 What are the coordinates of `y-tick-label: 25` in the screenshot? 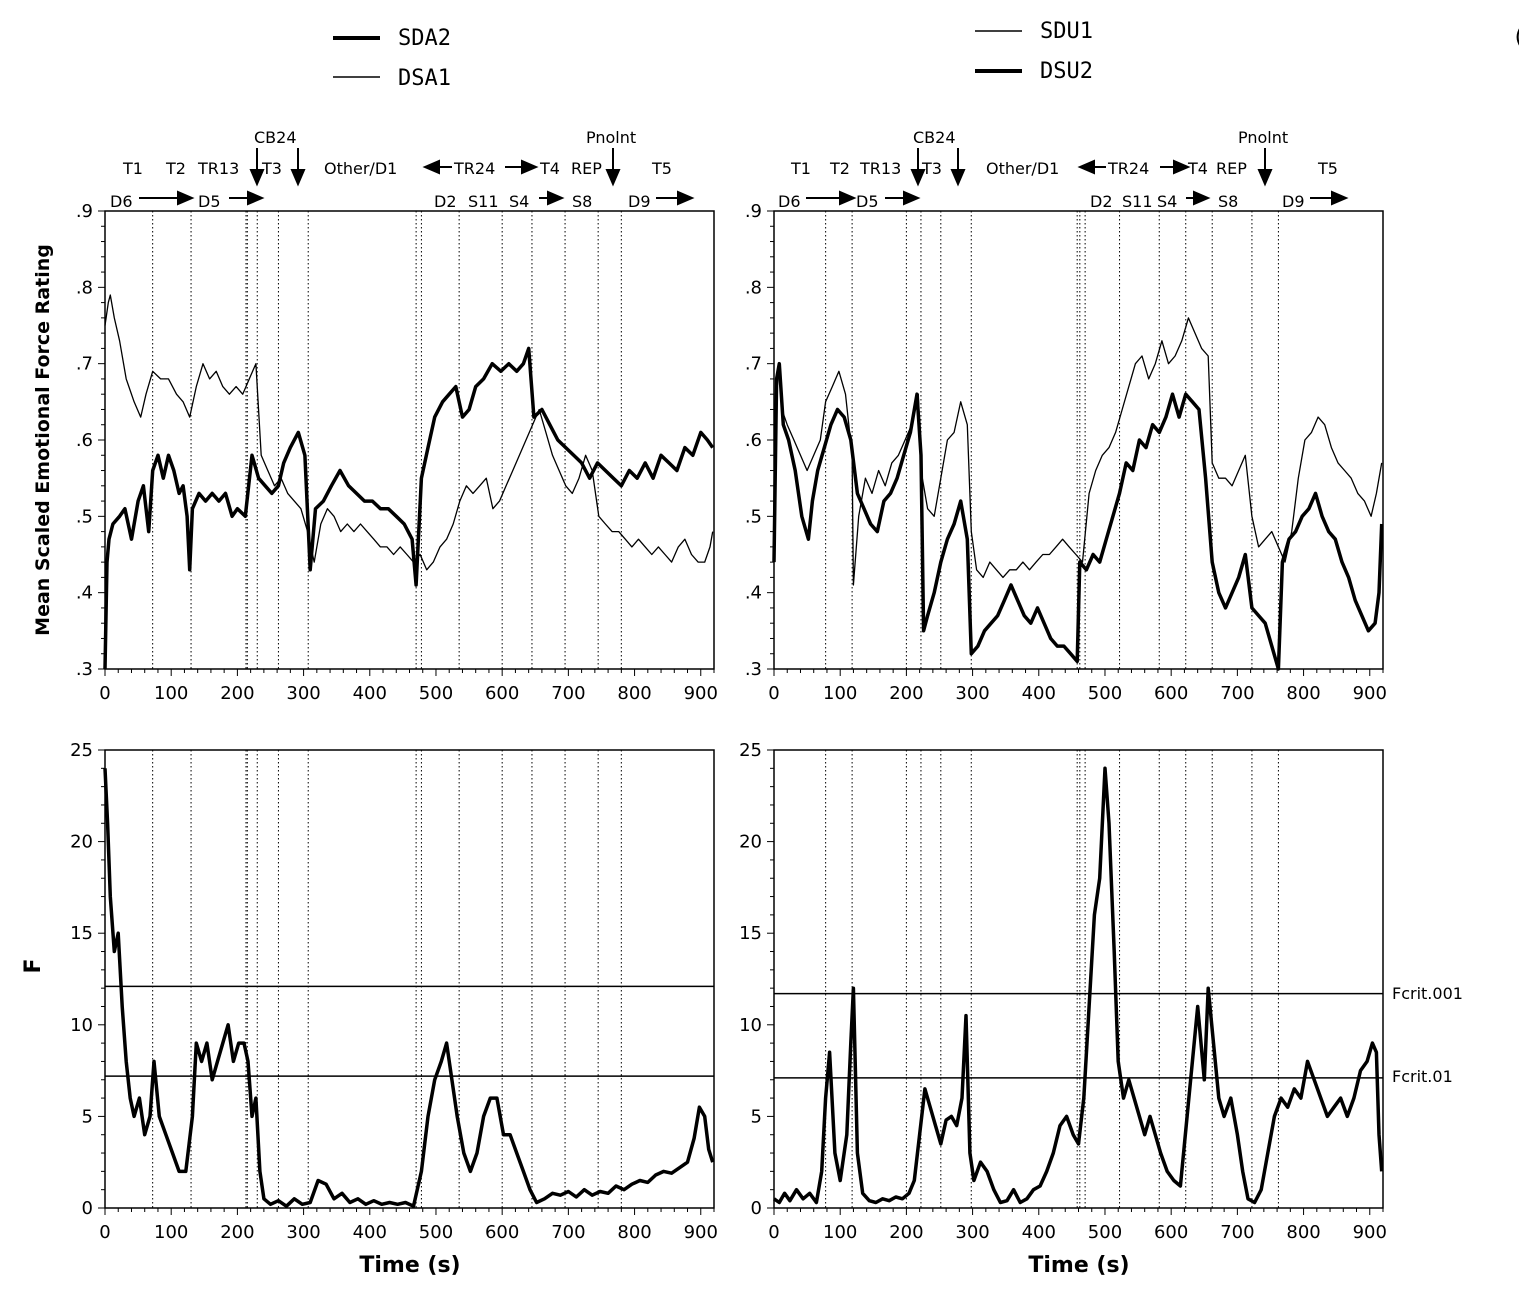 It's located at (81, 750).